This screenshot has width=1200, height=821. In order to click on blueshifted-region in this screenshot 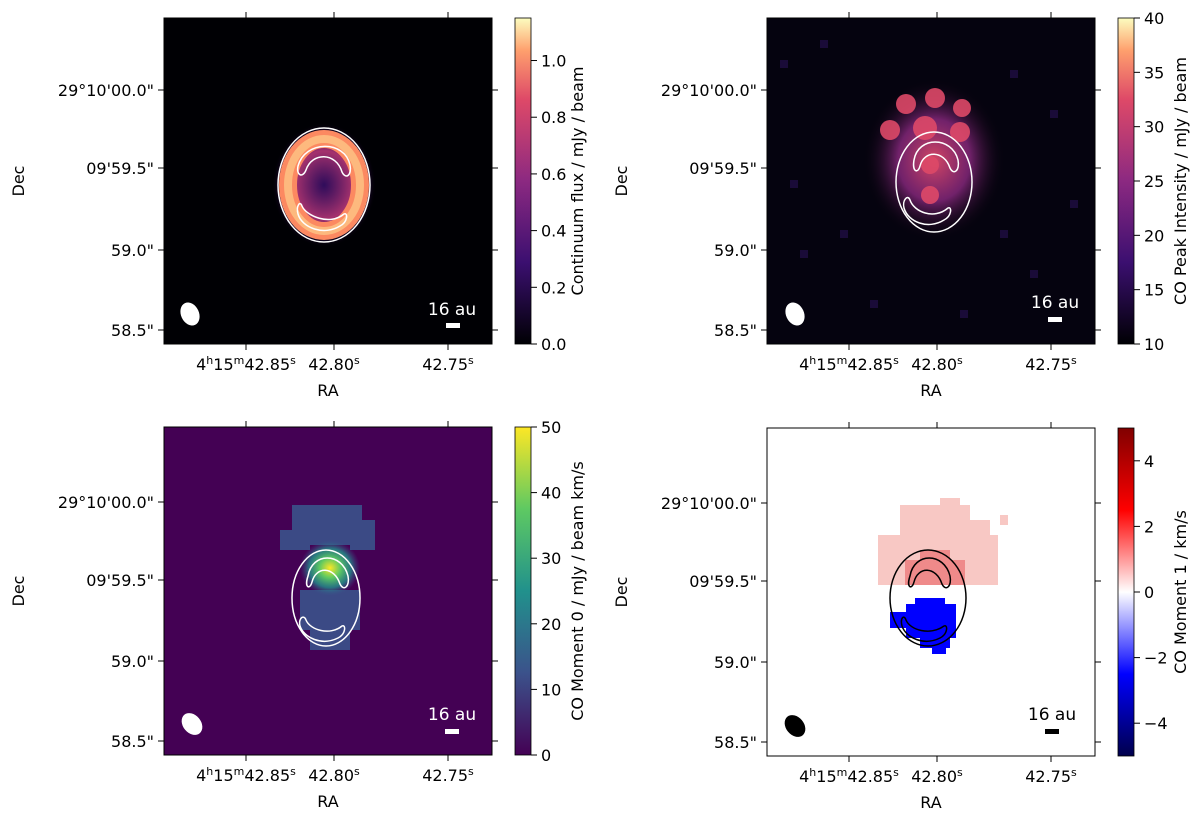, I will do `click(923, 626)`.